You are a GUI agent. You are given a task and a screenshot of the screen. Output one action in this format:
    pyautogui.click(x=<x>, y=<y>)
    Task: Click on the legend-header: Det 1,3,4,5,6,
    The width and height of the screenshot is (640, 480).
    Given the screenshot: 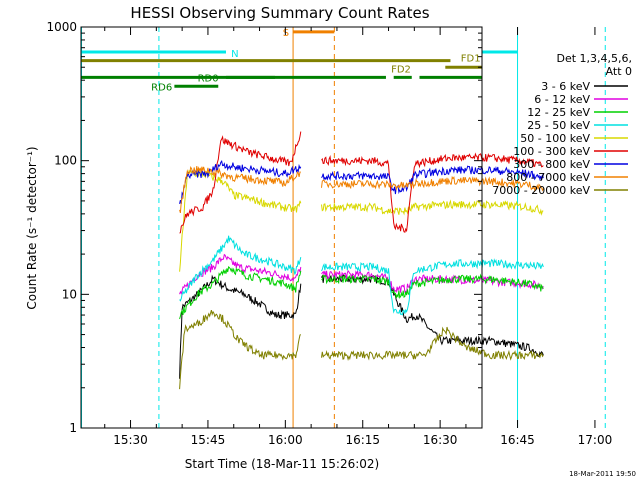 What is the action you would take?
    pyautogui.click(x=594, y=58)
    